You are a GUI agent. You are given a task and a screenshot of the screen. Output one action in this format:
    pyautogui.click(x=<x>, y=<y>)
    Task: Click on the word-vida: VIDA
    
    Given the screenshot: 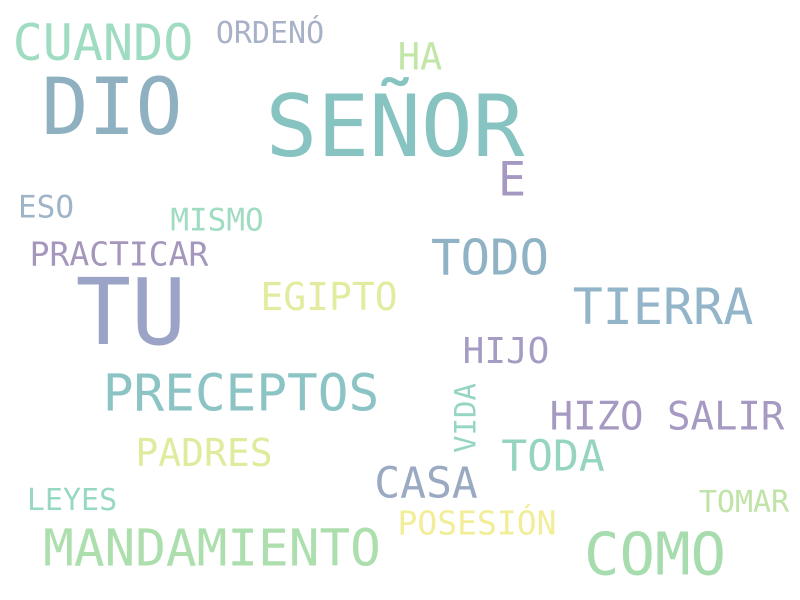 What is the action you would take?
    pyautogui.click(x=465, y=418)
    